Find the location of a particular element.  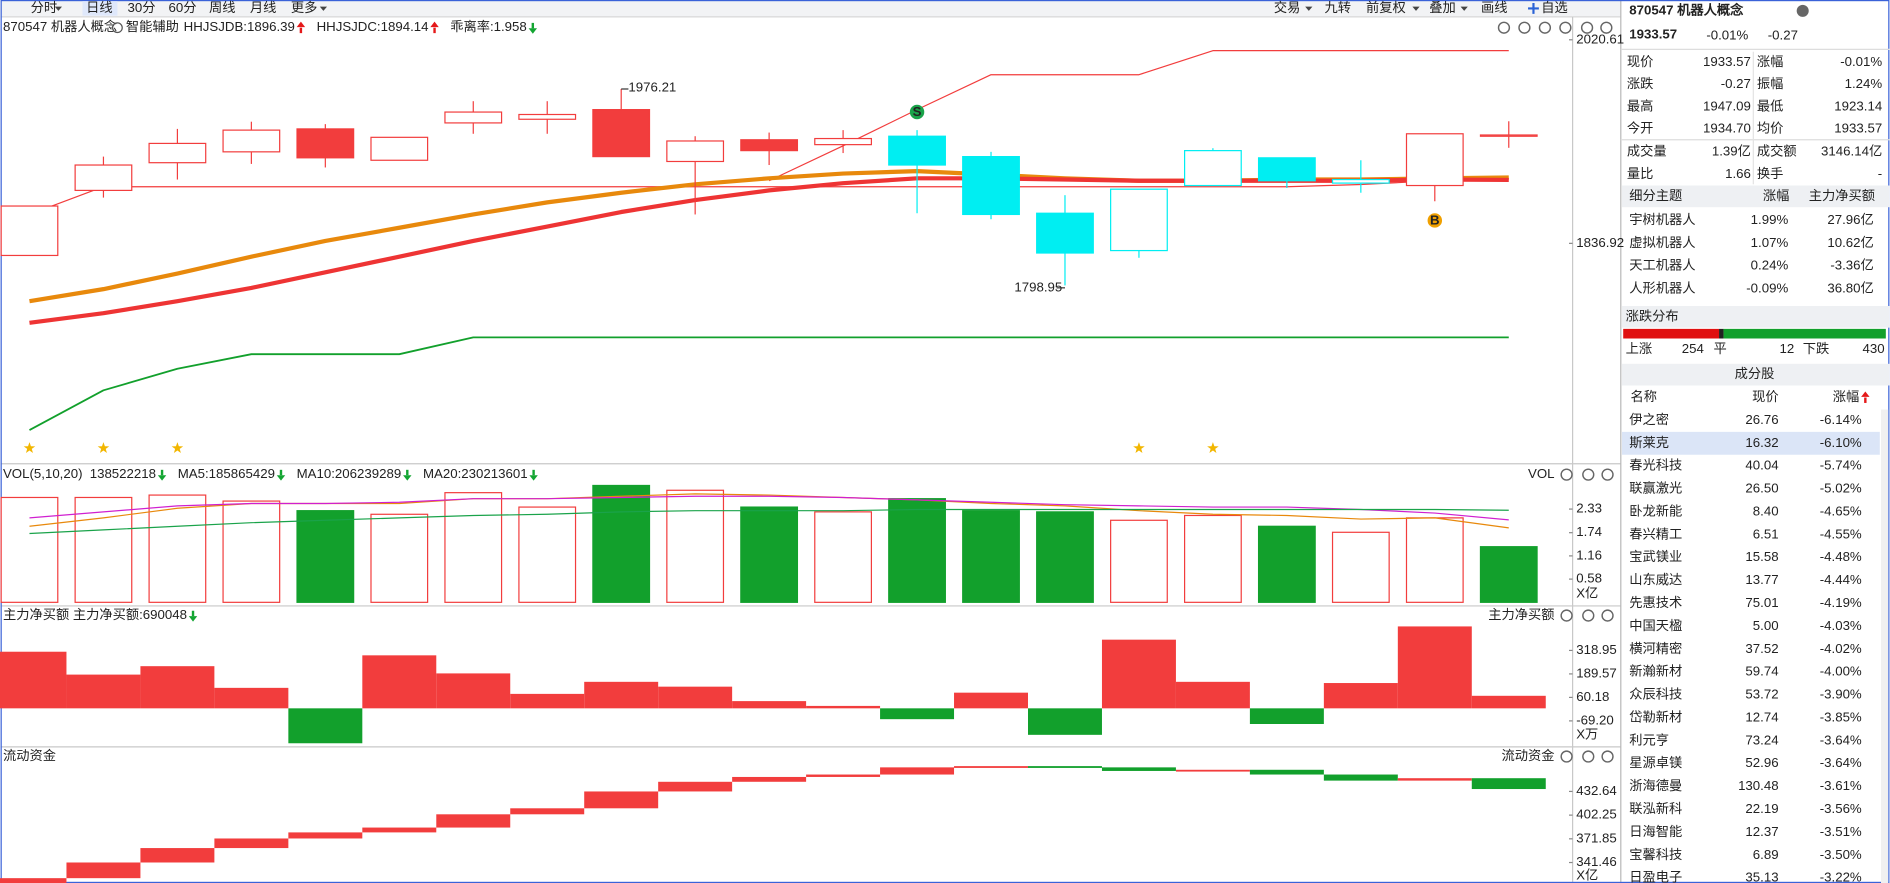

toolbar-button: 画线 is located at coordinates (1494, 7).